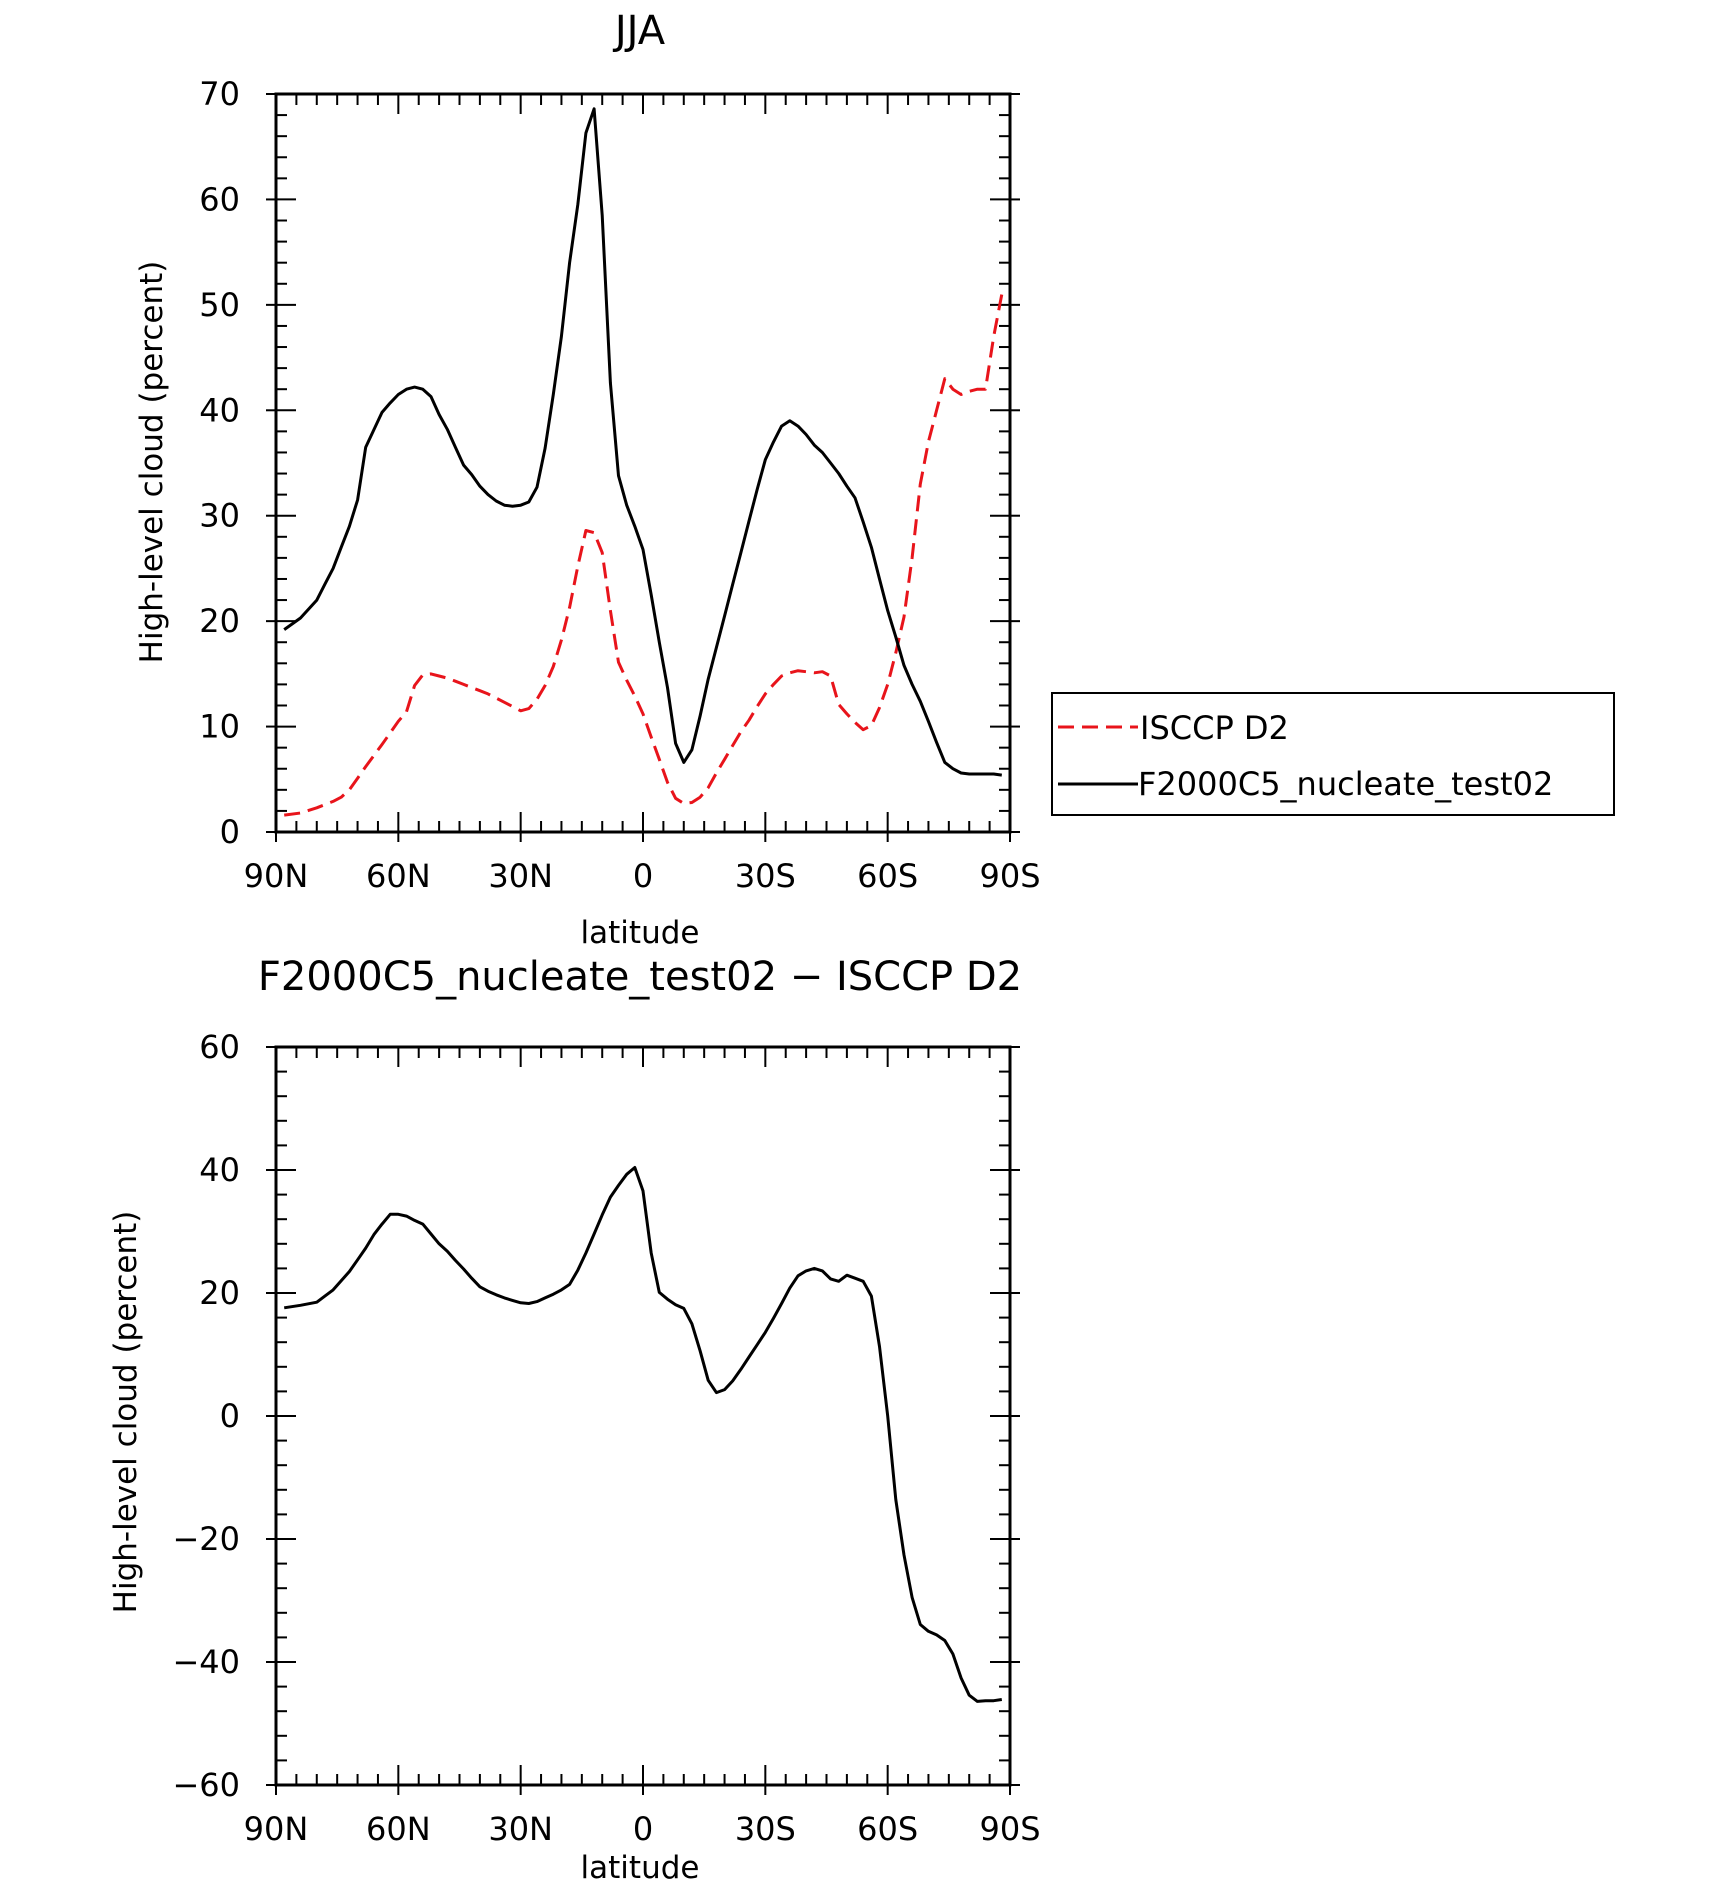  What do you see at coordinates (1214, 728) in the screenshot?
I see `legend-label-isccp: ISCCP D2` at bounding box center [1214, 728].